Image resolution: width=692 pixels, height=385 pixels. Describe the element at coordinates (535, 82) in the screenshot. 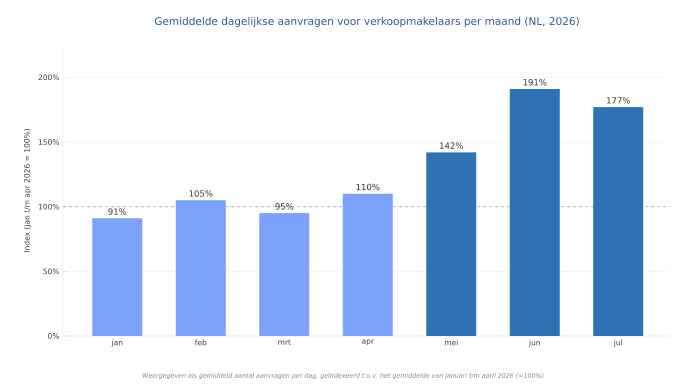

I see `data-label: 191%` at that location.